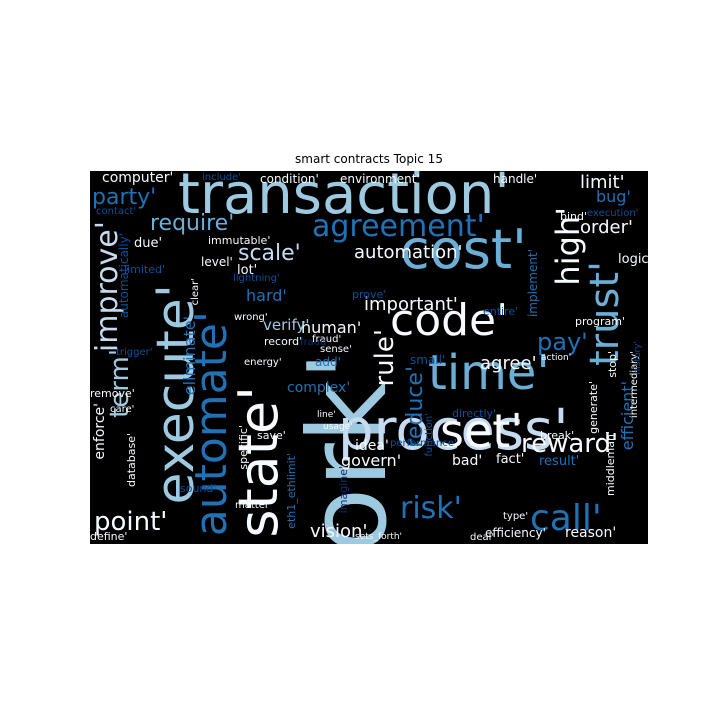 This screenshot has height=720, width=720. Describe the element at coordinates (192, 223) in the screenshot. I see `cloud-word: require'` at that location.